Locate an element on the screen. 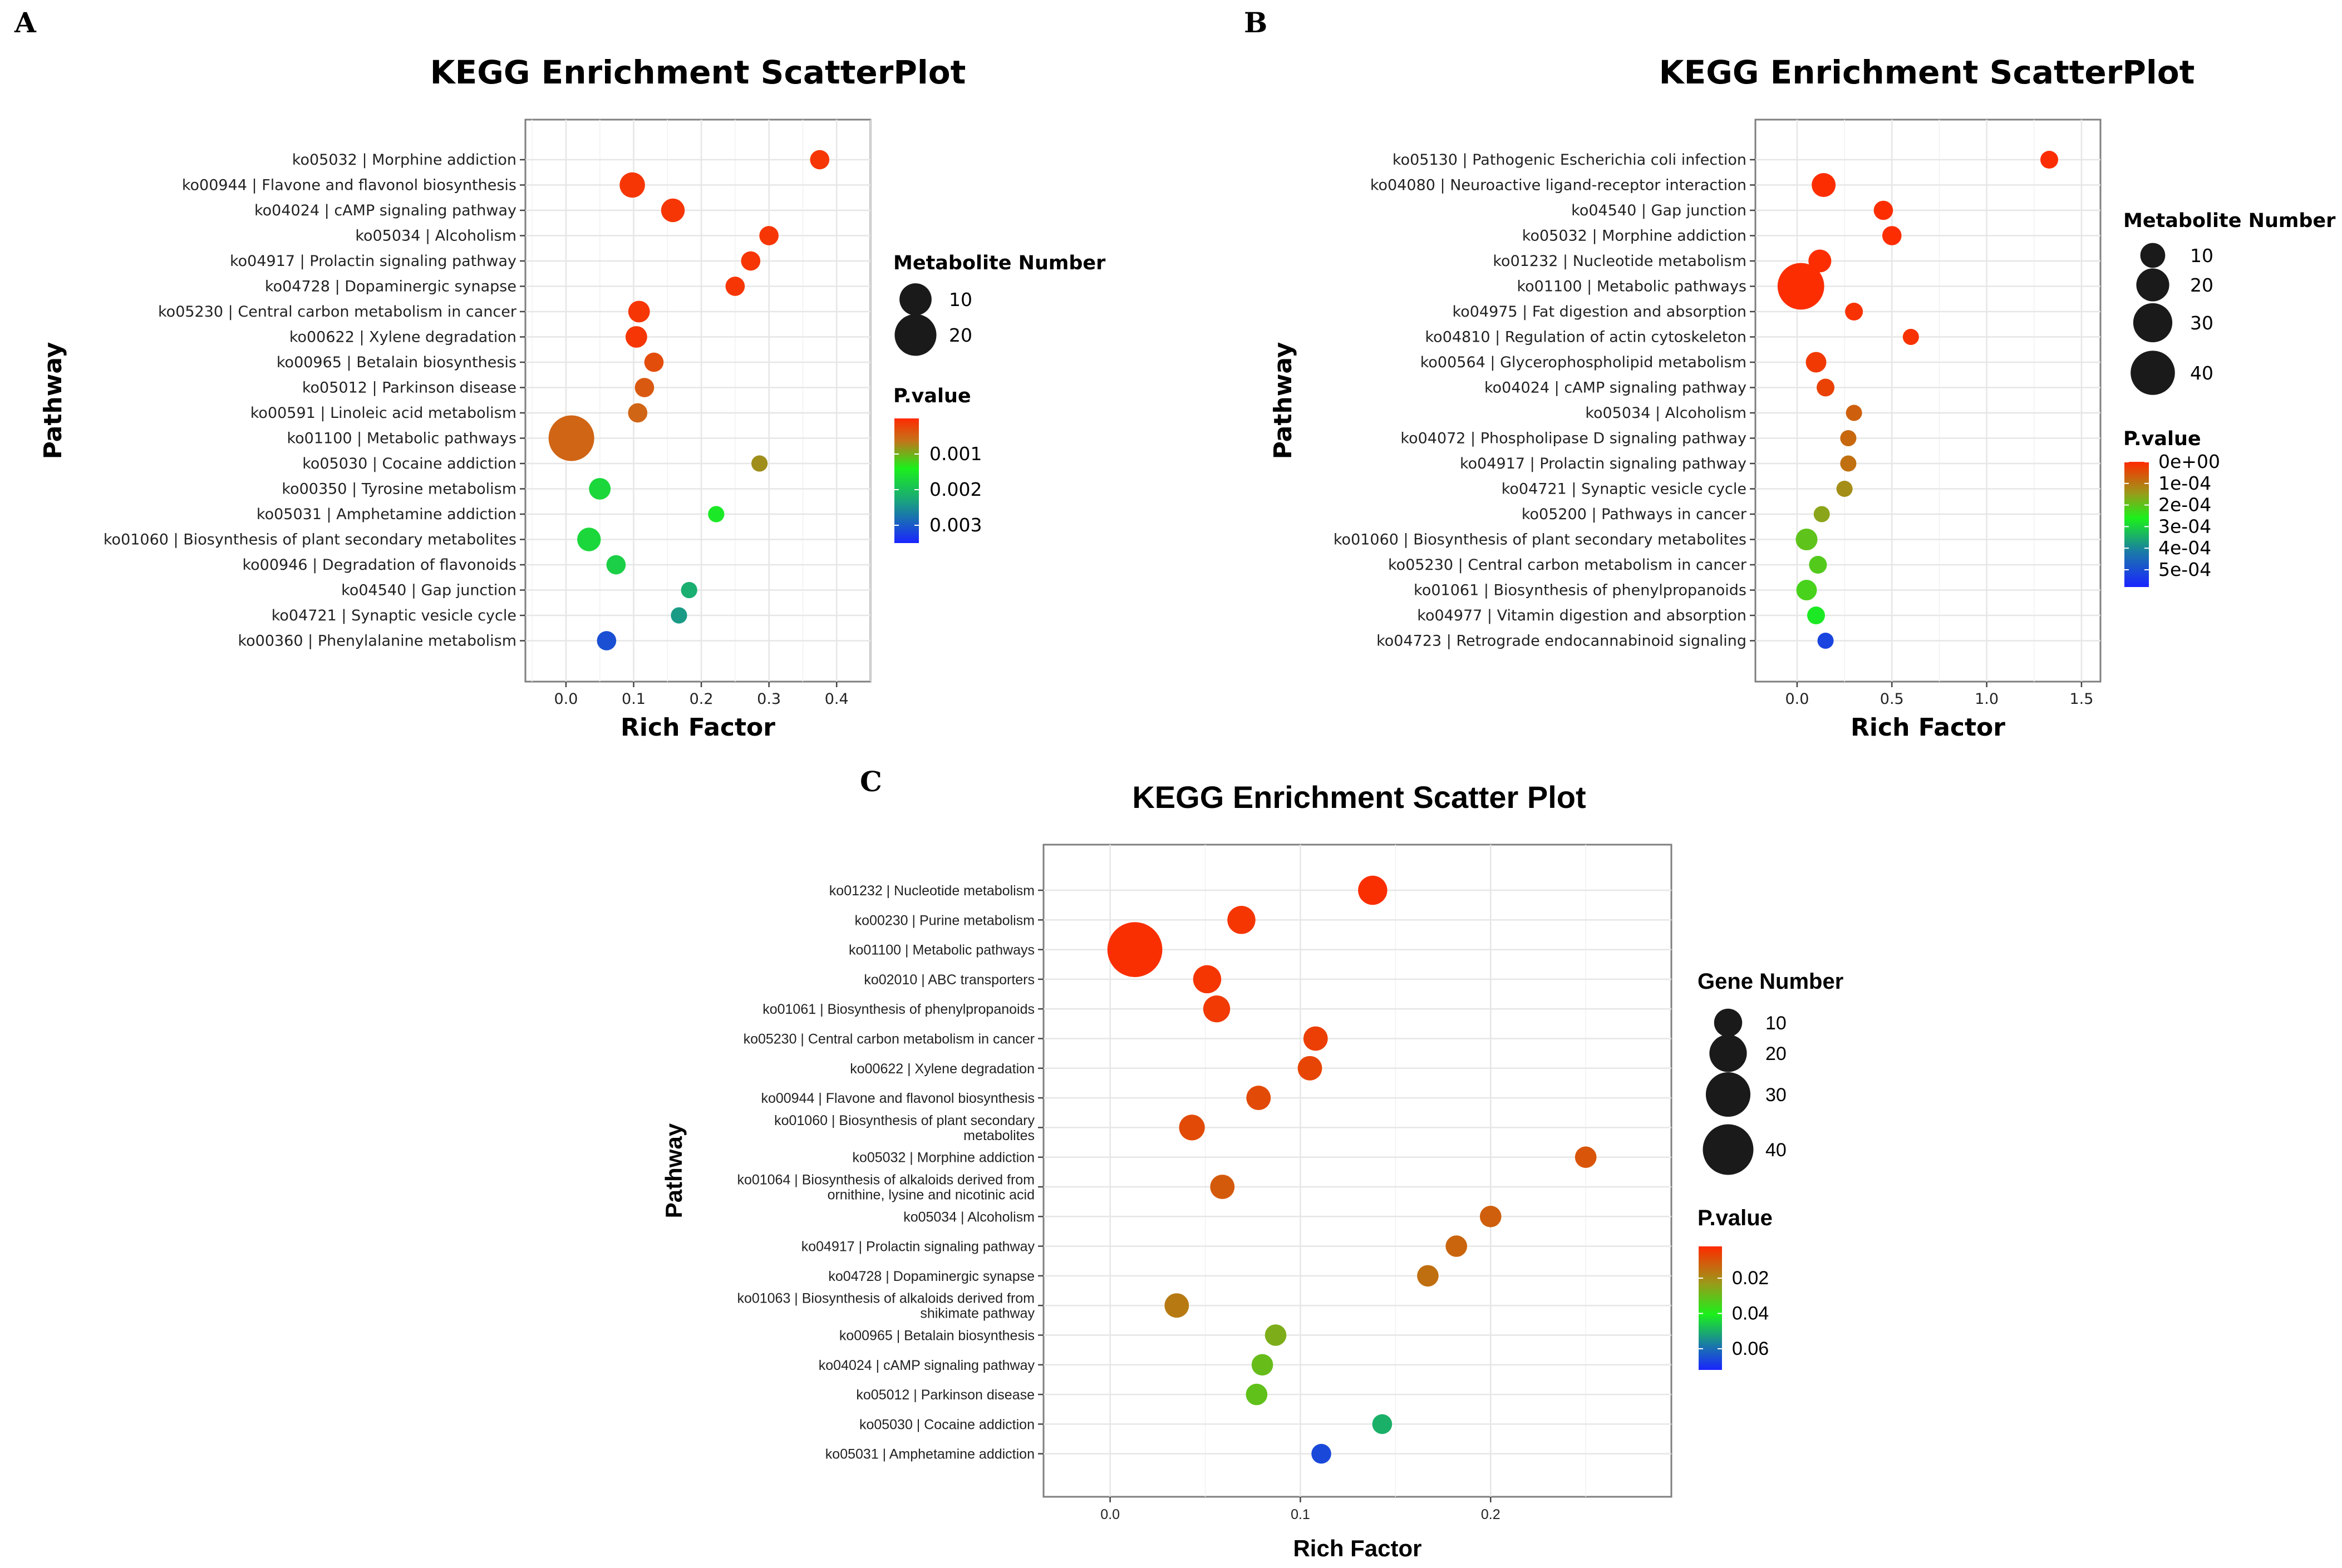 This screenshot has height=1568, width=2342. y-tick-label: ko04975 | Fat digestion and absorption is located at coordinates (1599, 312).